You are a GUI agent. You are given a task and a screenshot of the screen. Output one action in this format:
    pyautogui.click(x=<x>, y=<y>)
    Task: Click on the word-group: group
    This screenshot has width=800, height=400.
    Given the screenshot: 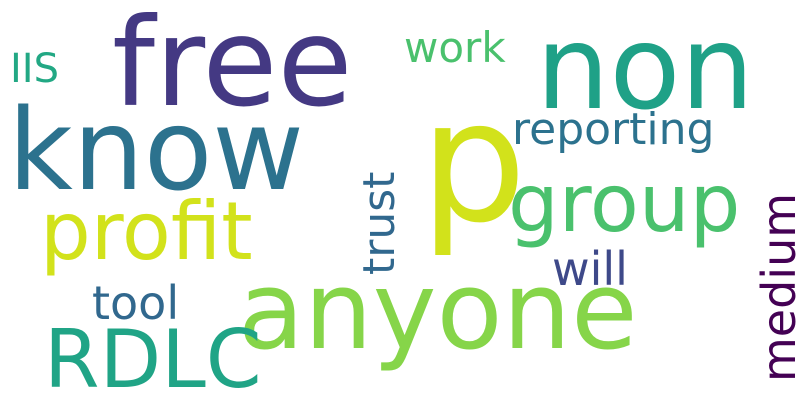 What is the action you would take?
    pyautogui.click(x=624, y=203)
    